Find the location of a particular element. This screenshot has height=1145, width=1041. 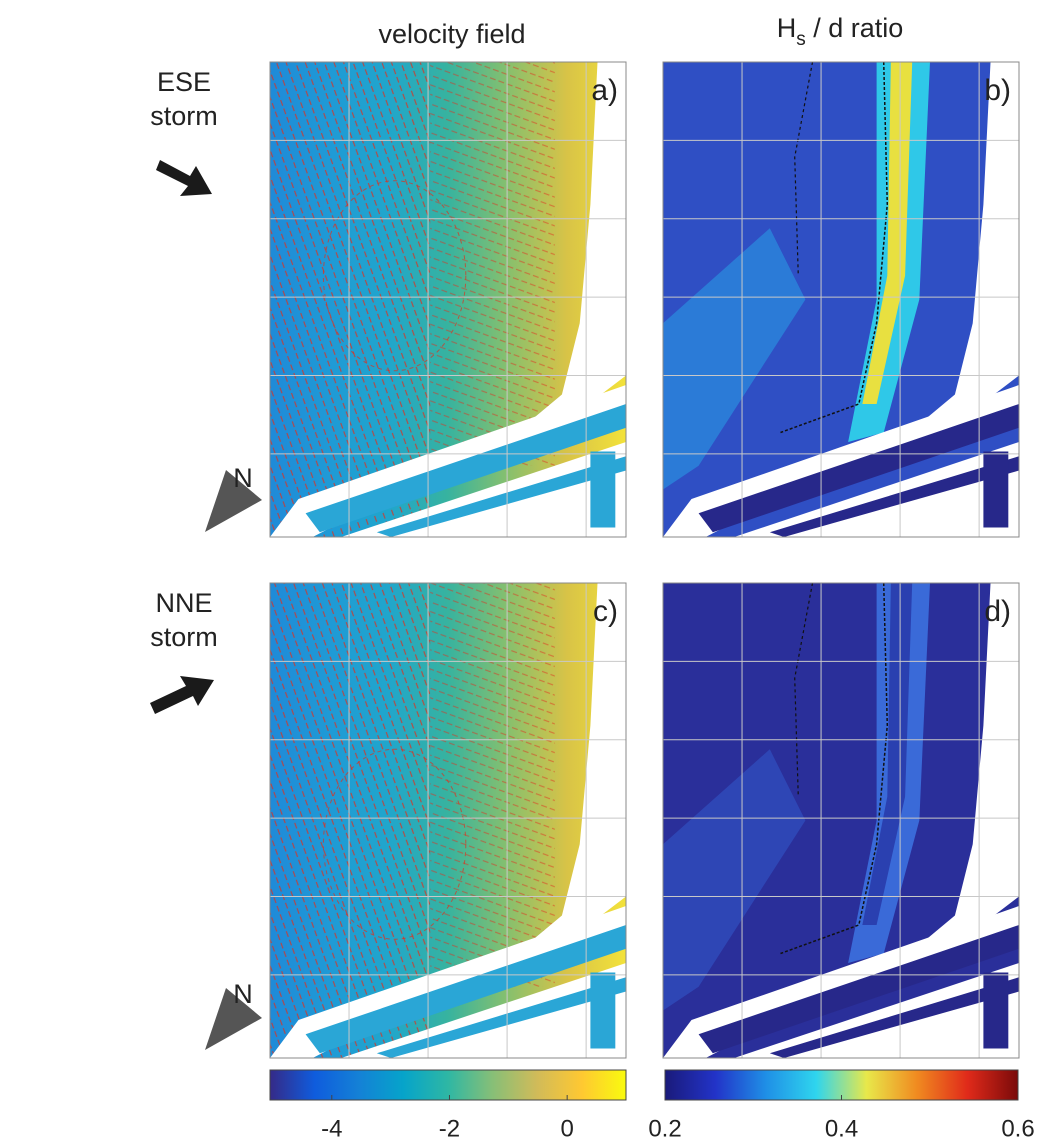

panel-label: d) is located at coordinates (997, 611).